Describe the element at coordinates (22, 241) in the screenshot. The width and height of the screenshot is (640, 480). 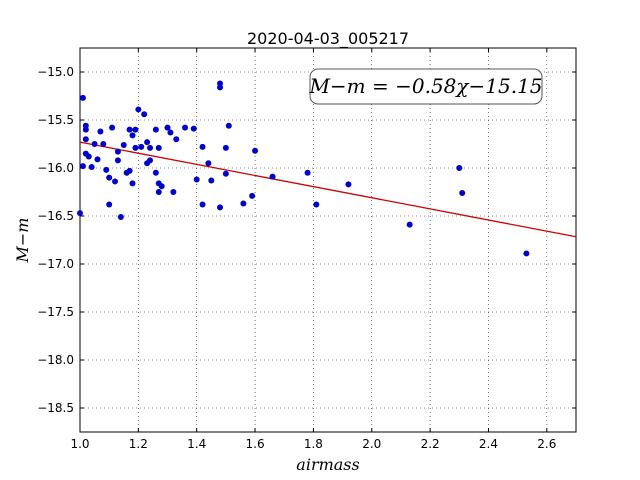
I see `y-axis-title: M−m` at that location.